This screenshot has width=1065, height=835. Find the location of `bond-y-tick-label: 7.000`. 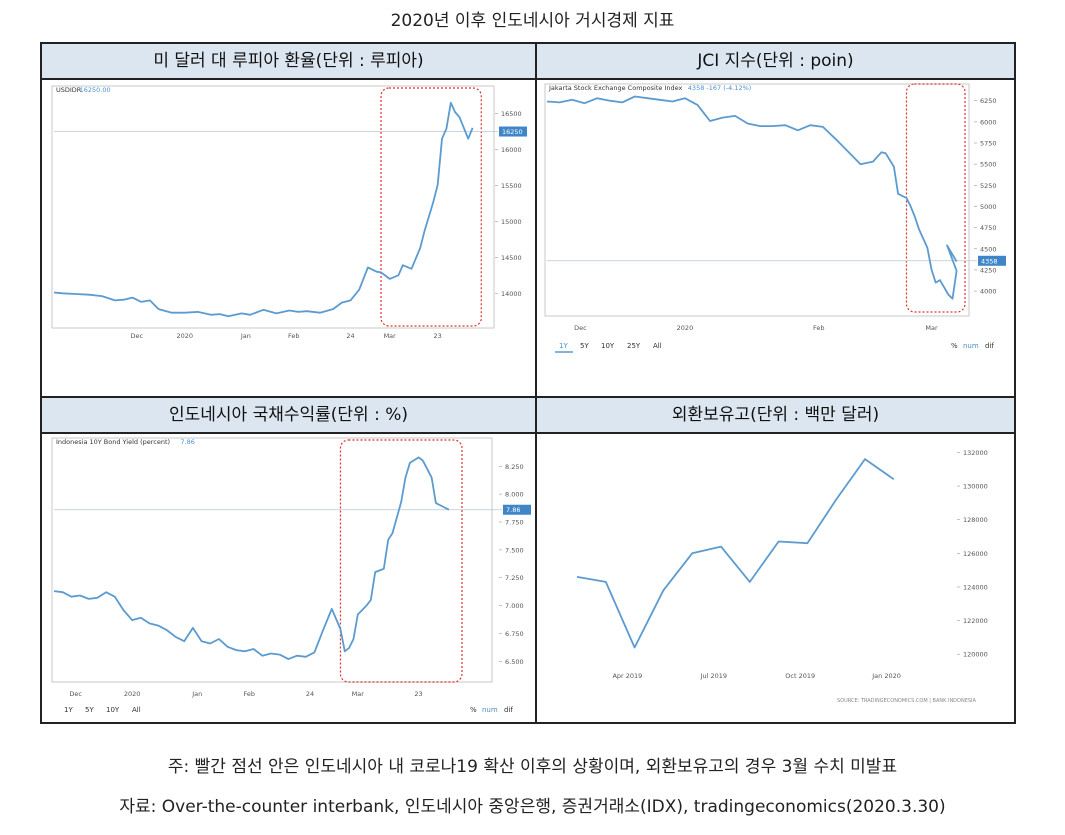

bond-y-tick-label: 7.000 is located at coordinates (514, 606).